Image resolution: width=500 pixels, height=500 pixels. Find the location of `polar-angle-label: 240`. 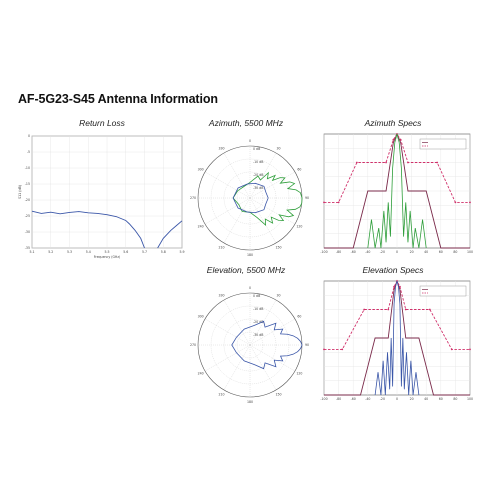

polar-angle-label: 240 is located at coordinates (201, 227).